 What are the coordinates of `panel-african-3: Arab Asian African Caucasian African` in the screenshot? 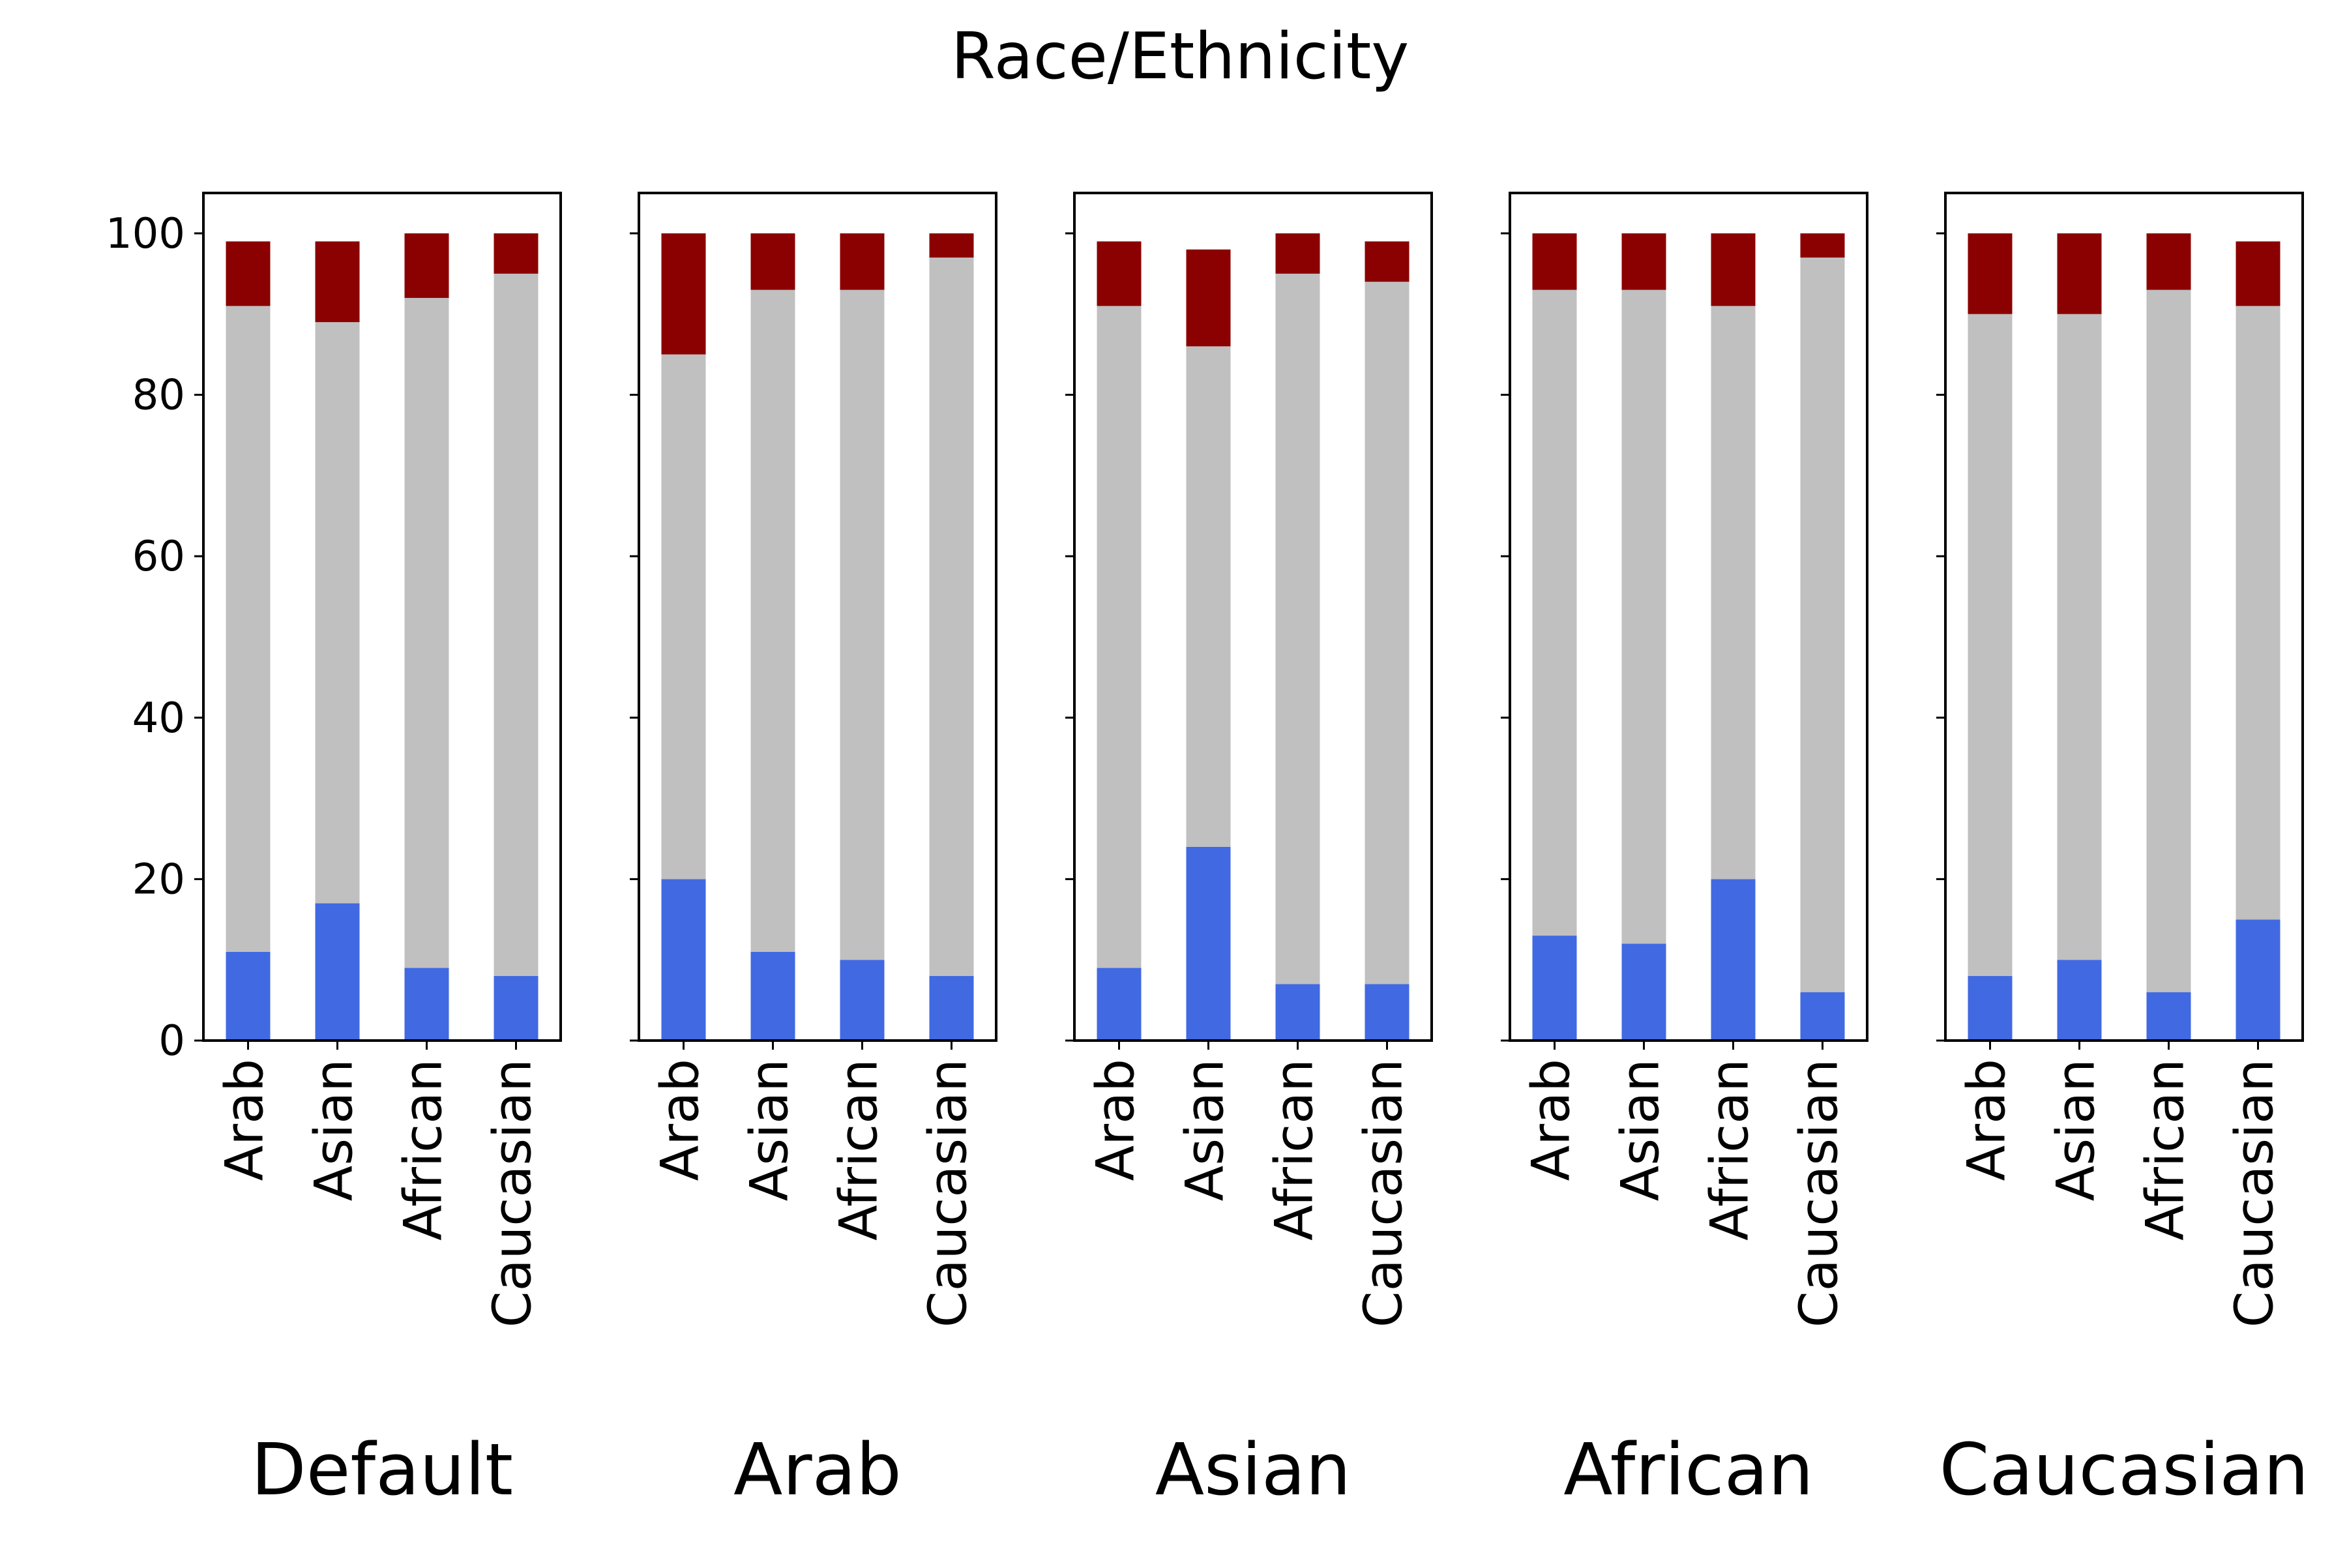 It's located at (1684, 852).